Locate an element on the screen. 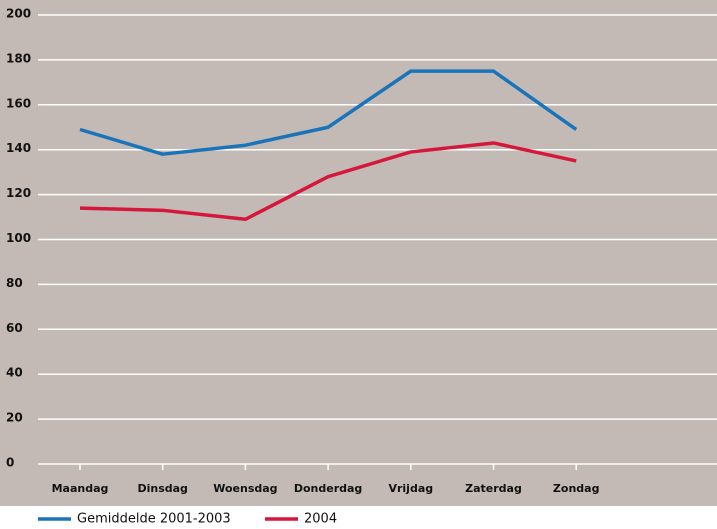  y-tick-label: 140 is located at coordinates (18, 148).